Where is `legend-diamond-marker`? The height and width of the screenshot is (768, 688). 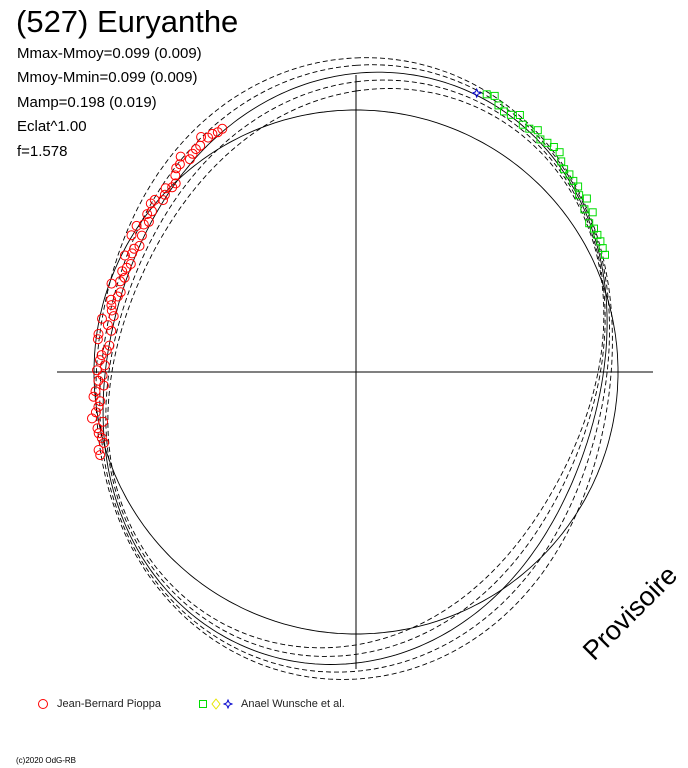 legend-diamond-marker is located at coordinates (216, 704).